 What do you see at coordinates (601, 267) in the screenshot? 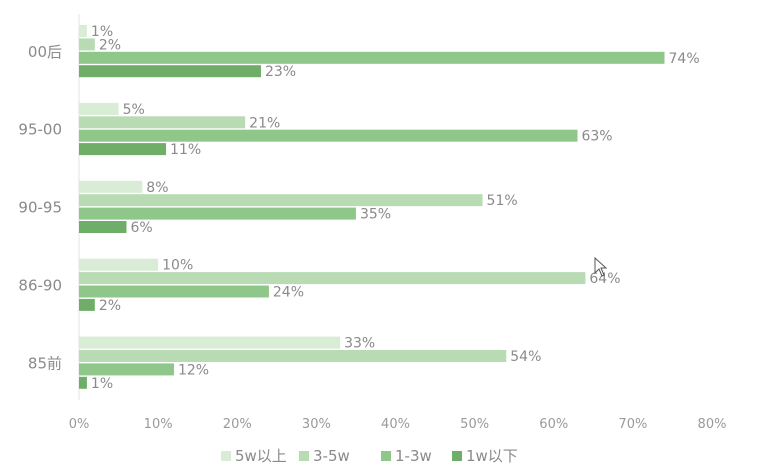
I see `mouse-pointer-icon` at bounding box center [601, 267].